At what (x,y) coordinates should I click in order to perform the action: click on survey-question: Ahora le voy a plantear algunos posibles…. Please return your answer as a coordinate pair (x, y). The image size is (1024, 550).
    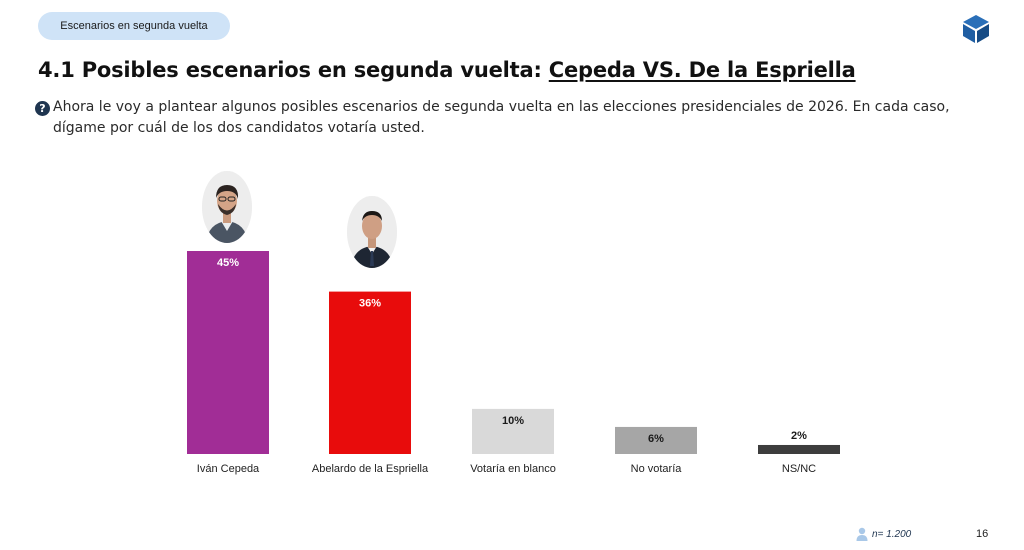
    Looking at the image, I should click on (501, 117).